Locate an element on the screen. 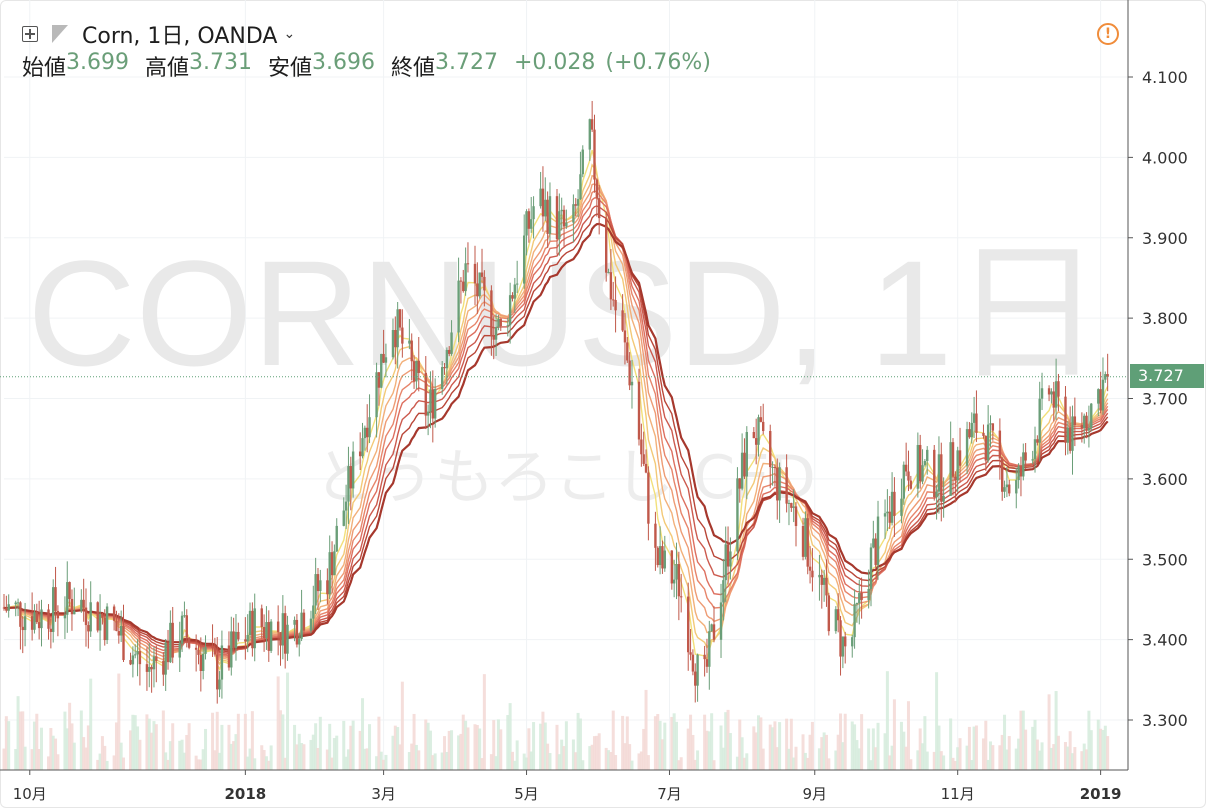 Image resolution: width=1206 pixels, height=808 pixels. watermark-description: とうもろこし CFD is located at coordinates (565, 478).